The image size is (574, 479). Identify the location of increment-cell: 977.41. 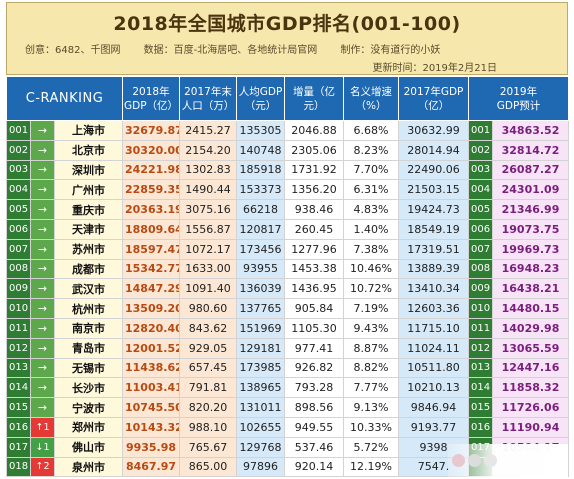
(314, 348).